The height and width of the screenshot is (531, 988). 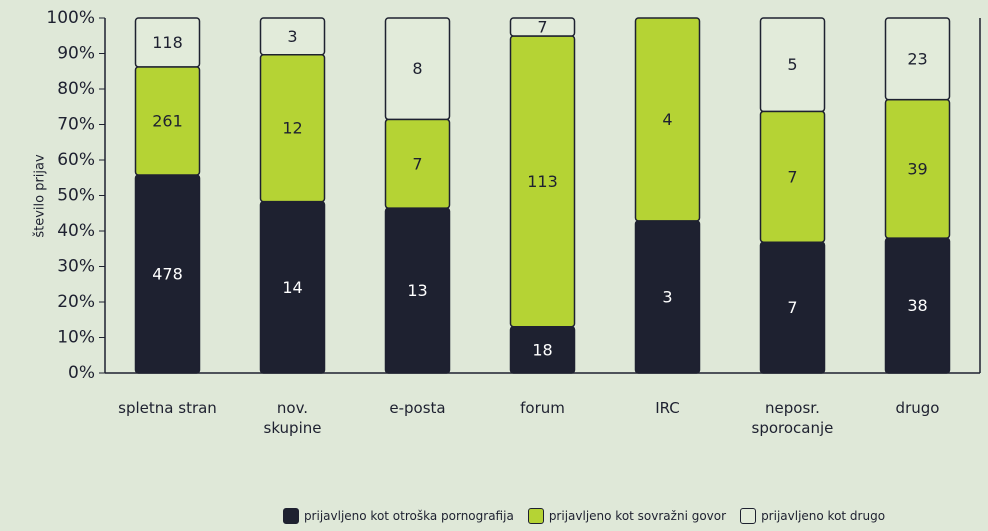 What do you see at coordinates (823, 516) in the screenshot?
I see `legend-label: prijavljeno kot drugo` at bounding box center [823, 516].